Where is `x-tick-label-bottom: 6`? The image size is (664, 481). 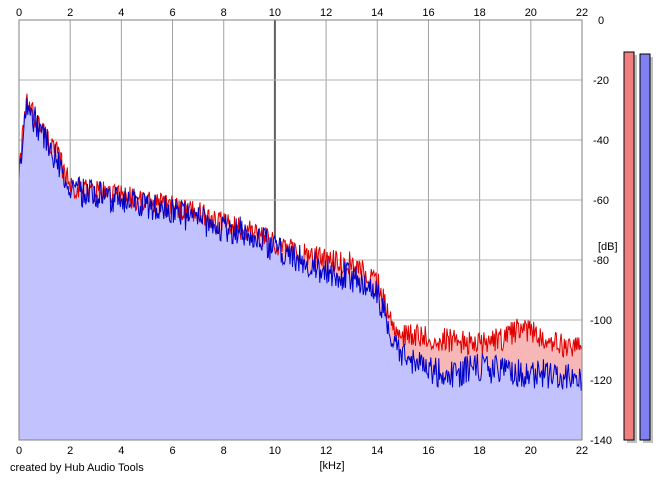 x-tick-label-bottom: 6 is located at coordinates (172, 451).